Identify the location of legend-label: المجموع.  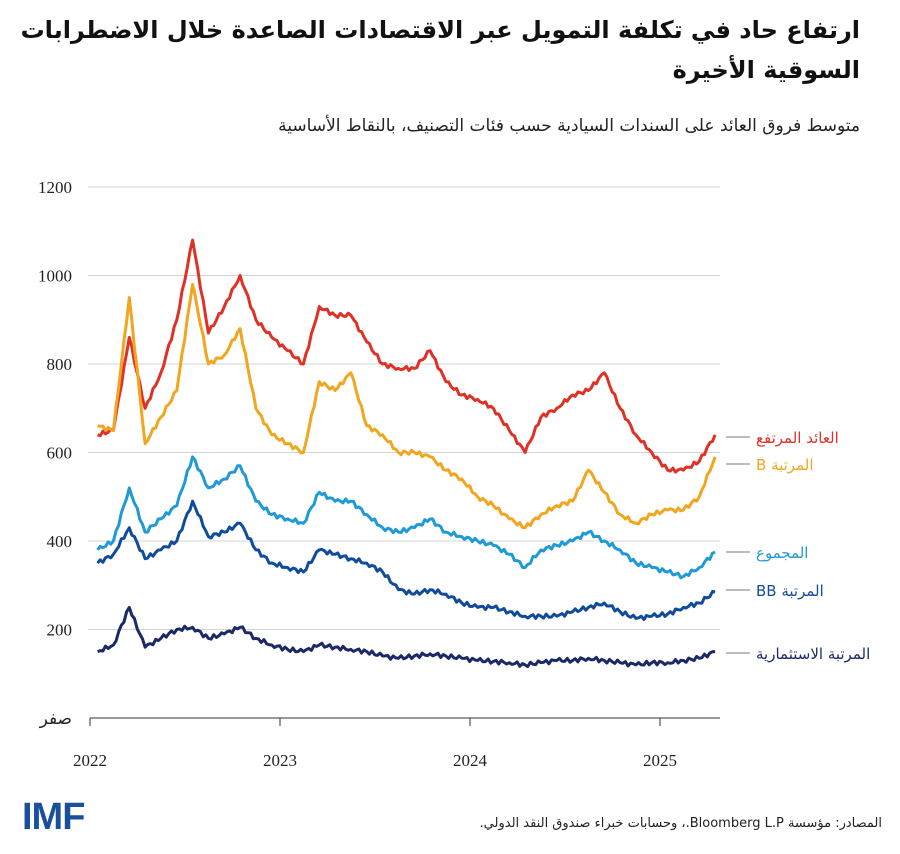
(782, 553).